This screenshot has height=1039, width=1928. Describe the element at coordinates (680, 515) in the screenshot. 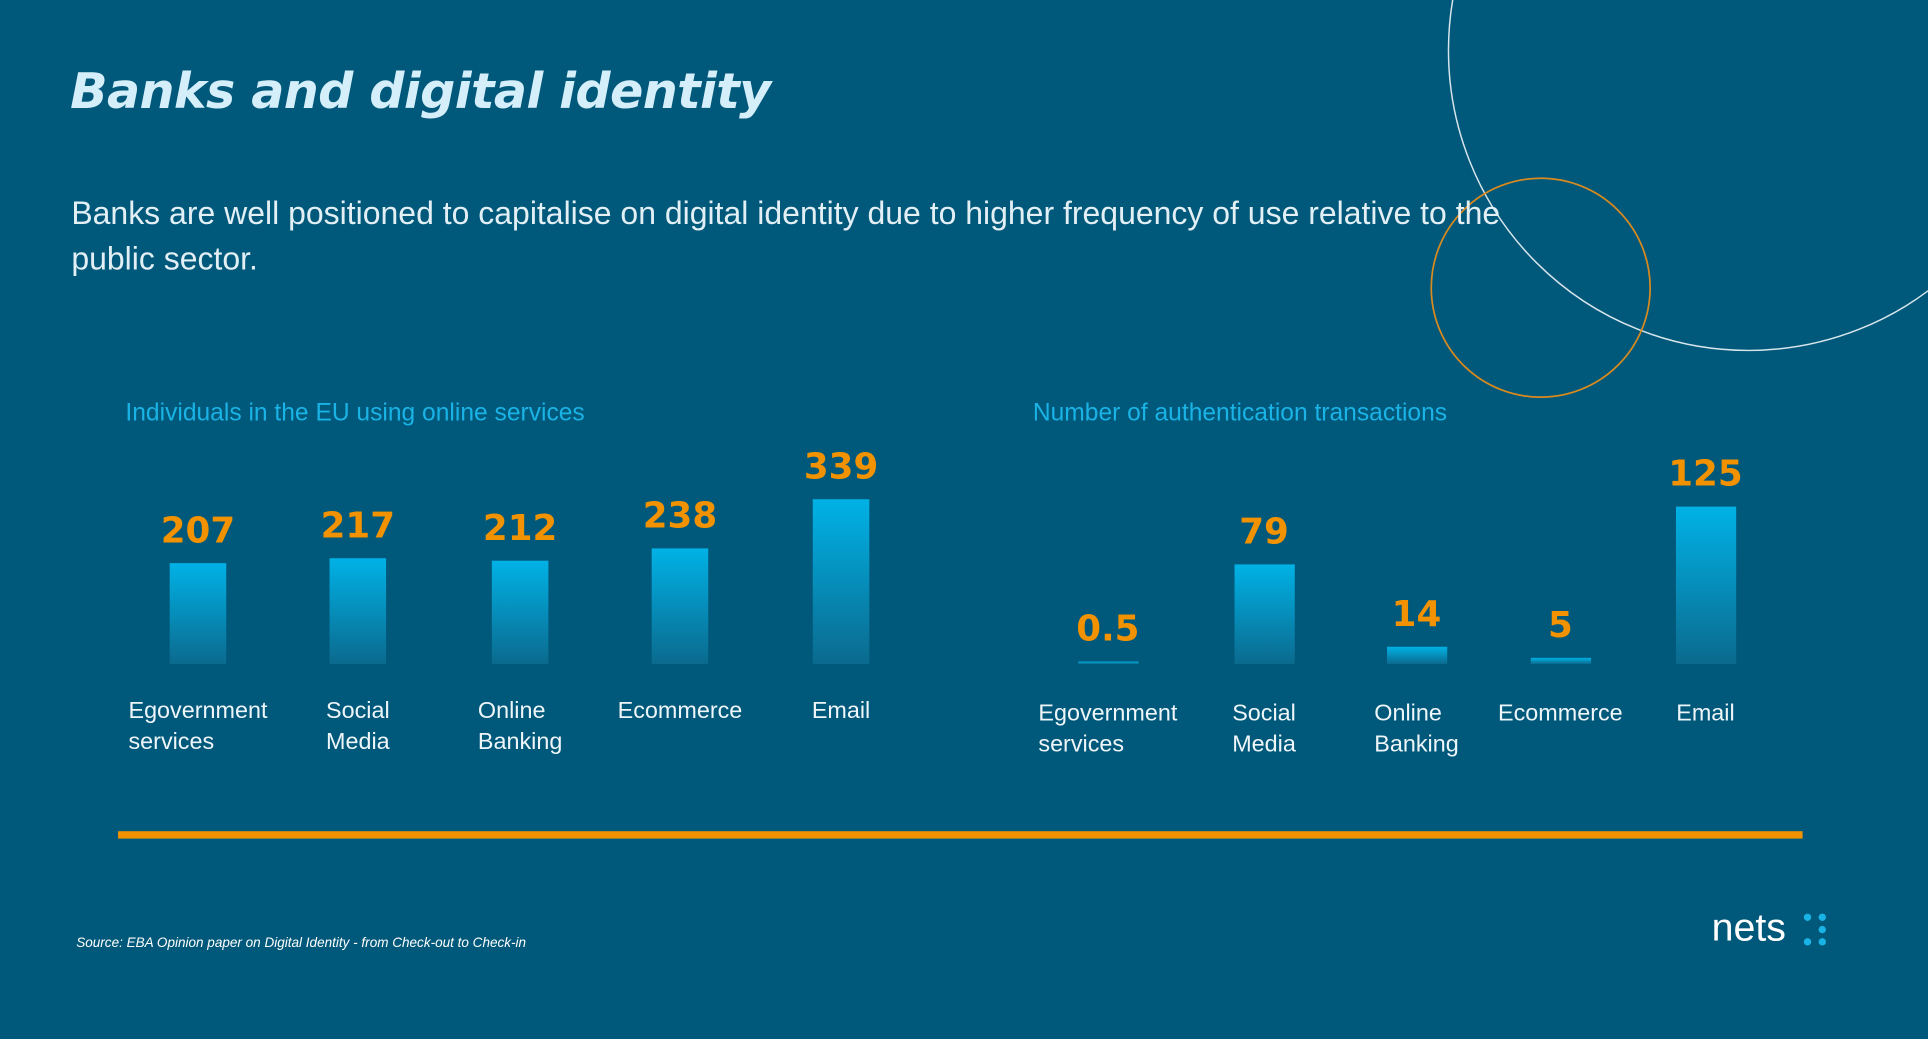

I see `value-label: 238` at that location.